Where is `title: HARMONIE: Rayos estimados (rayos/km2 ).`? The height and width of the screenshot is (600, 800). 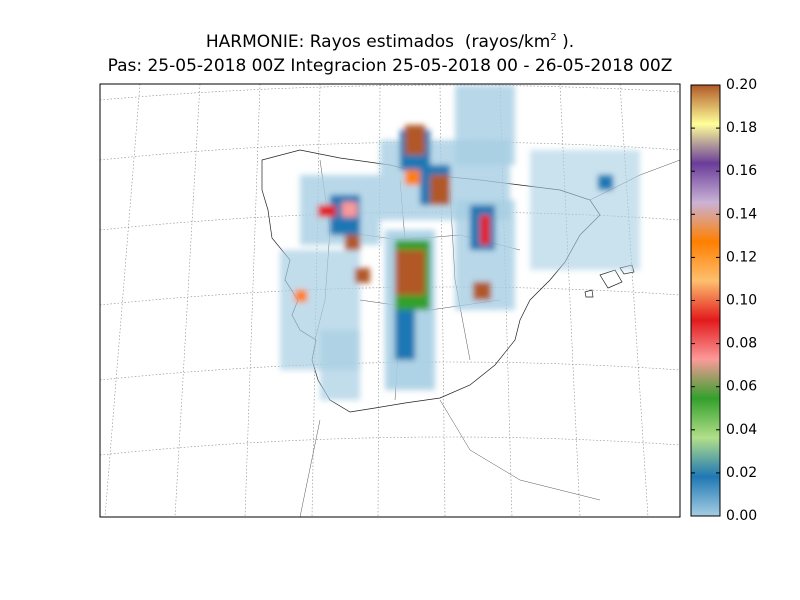 title: HARMONIE: Rayos estimados (rayos/km2 ). is located at coordinates (390, 42).